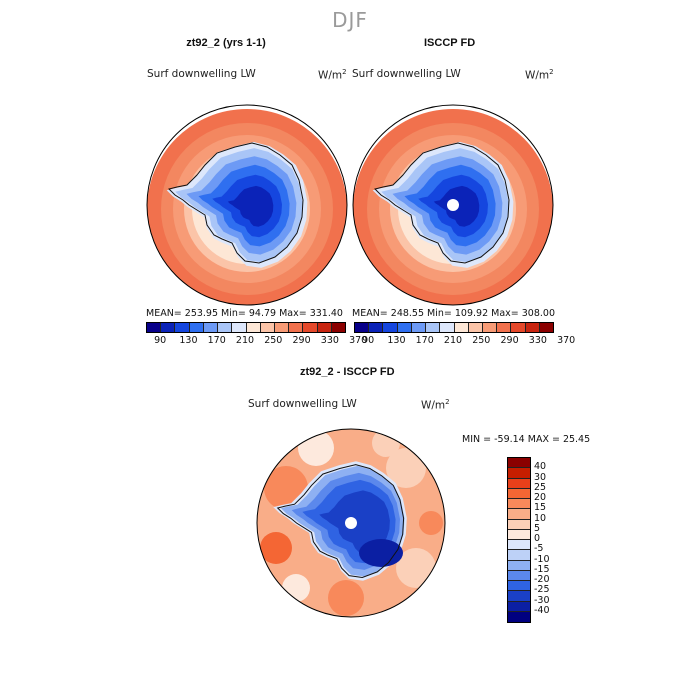  I want to click on panel3-colorbar-ticks: 40 30 25 20 15 10 5 0 -5 -10 -15 -20 -25 -30 -40, so click(554, 539).